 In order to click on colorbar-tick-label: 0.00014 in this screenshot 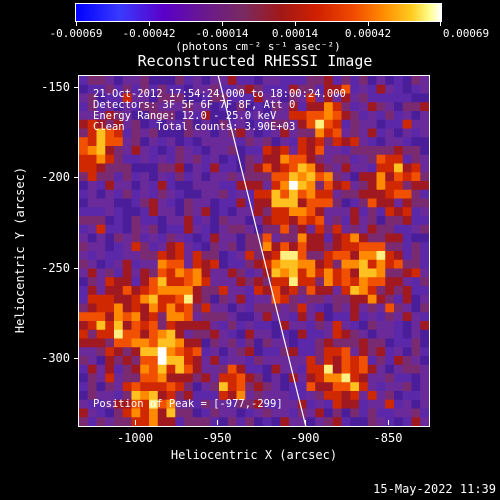, I will do `click(295, 33)`.